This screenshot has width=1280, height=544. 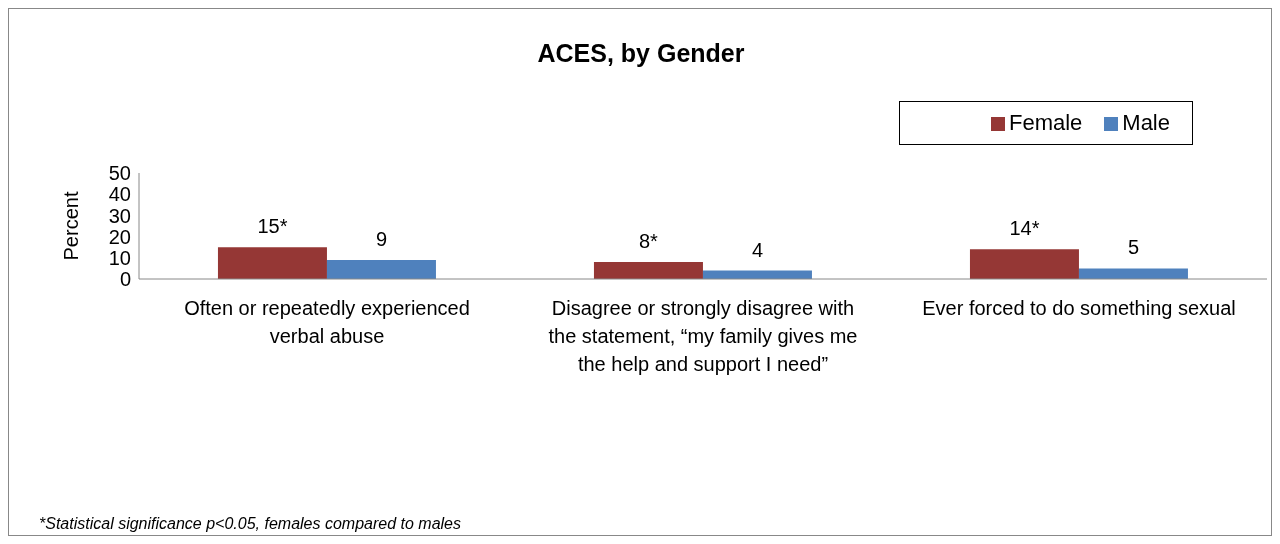 What do you see at coordinates (1024, 228) in the screenshot?
I see `data-label: 14*` at bounding box center [1024, 228].